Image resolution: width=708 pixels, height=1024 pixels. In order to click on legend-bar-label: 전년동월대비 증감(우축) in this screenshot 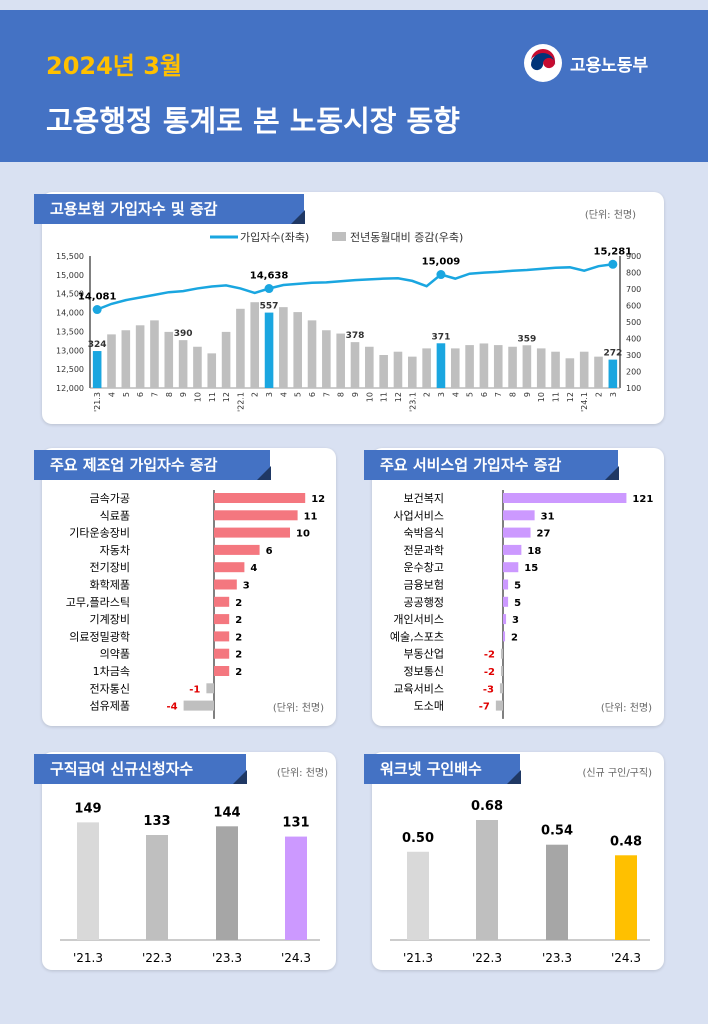, I will do `click(406, 237)`.